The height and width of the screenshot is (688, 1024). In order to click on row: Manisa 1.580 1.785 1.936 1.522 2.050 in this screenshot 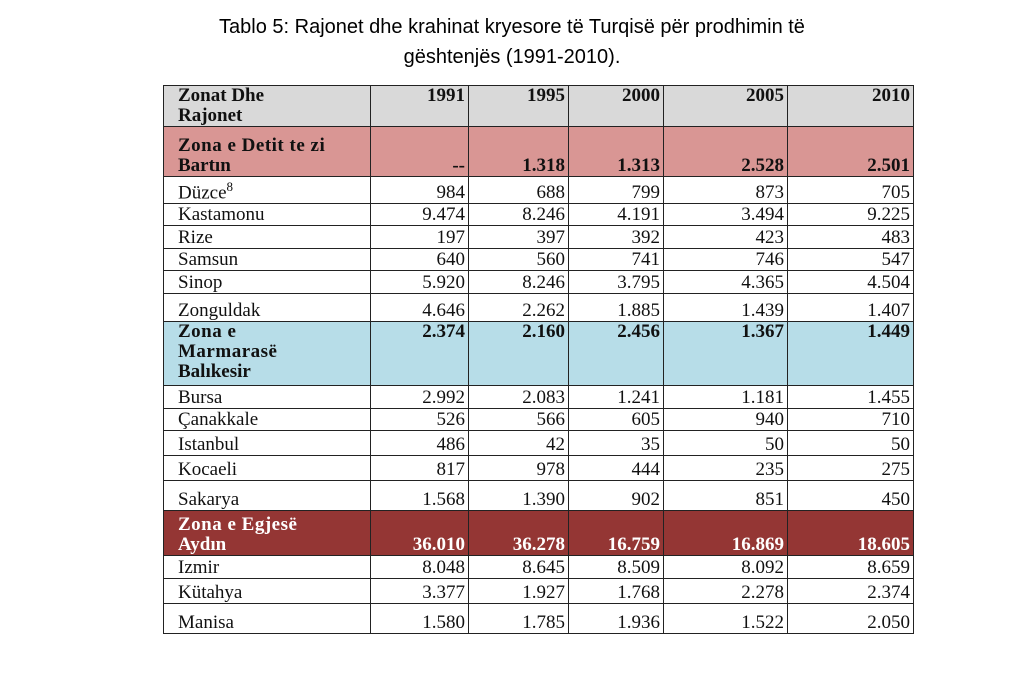, I will do `click(538, 619)`.